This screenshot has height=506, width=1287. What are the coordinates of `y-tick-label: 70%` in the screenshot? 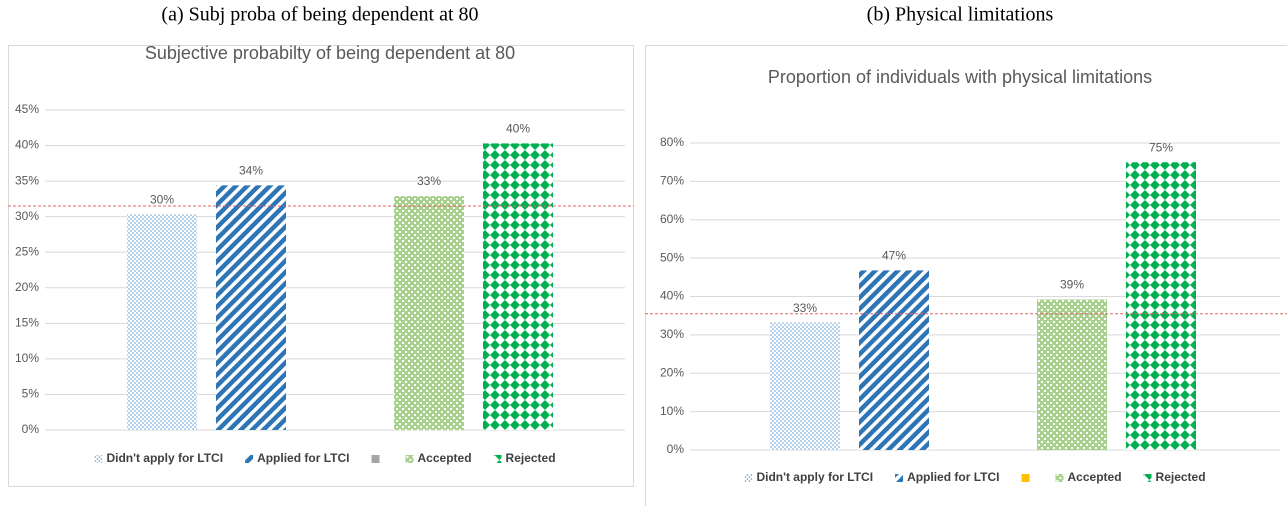 It's located at (672, 181).